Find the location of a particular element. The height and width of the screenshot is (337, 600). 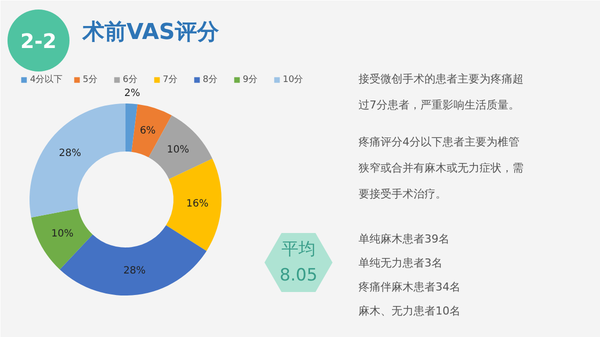

text: 接受微创手术的患者主要为疼痛超过7分患者，严重影响生活质量。 is located at coordinates (441, 92).